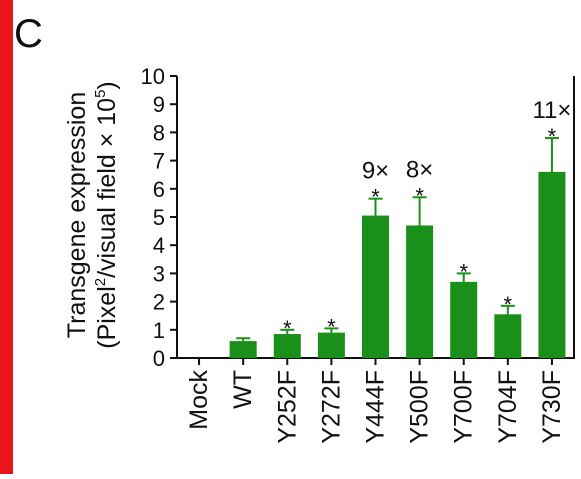  I want to click on y-axis-label-line1: Transgene expression, so click(77, 215).